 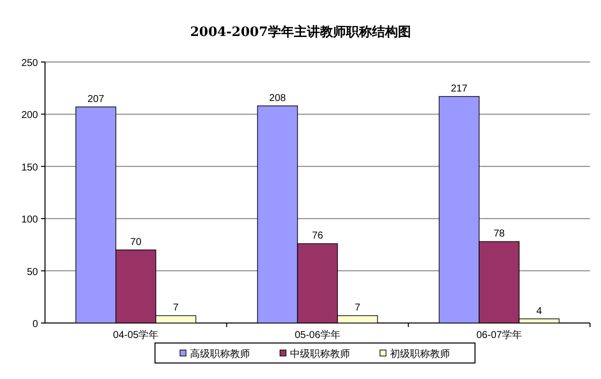 What do you see at coordinates (96, 99) in the screenshot?
I see `data-label: 207` at bounding box center [96, 99].